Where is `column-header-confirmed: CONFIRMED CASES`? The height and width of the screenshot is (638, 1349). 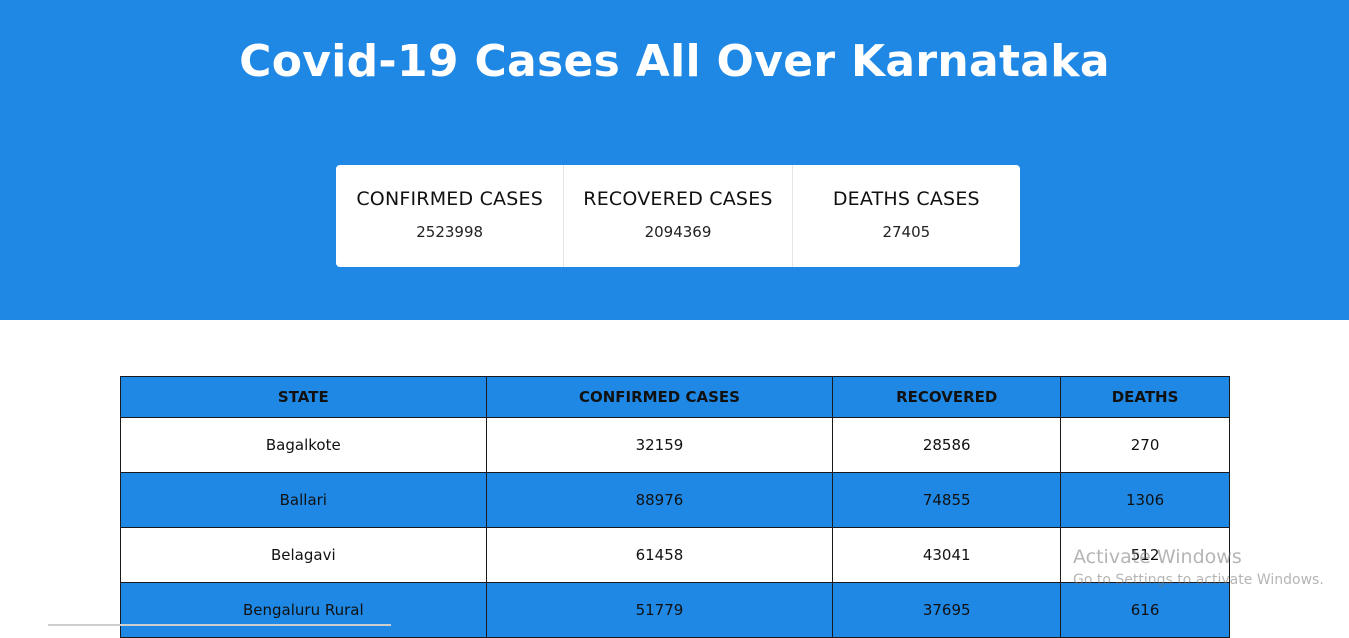
column-header-confirmed: CONFIRMED CASES is located at coordinates (659, 397).